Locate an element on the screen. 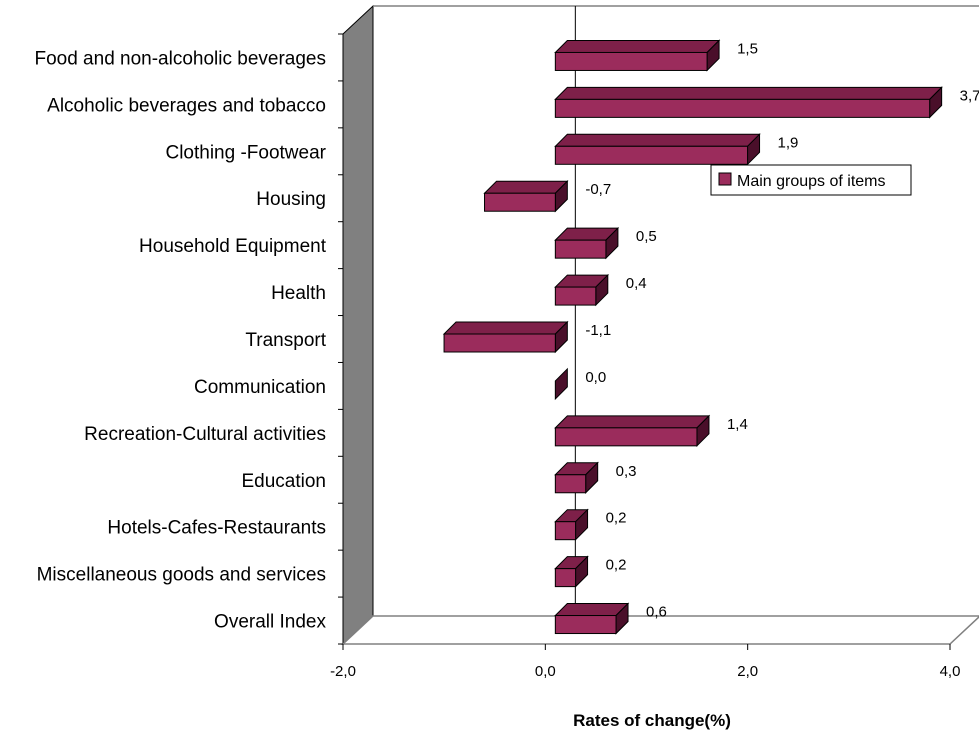 The height and width of the screenshot is (738, 979). bar-side is located at coordinates (561, 384).